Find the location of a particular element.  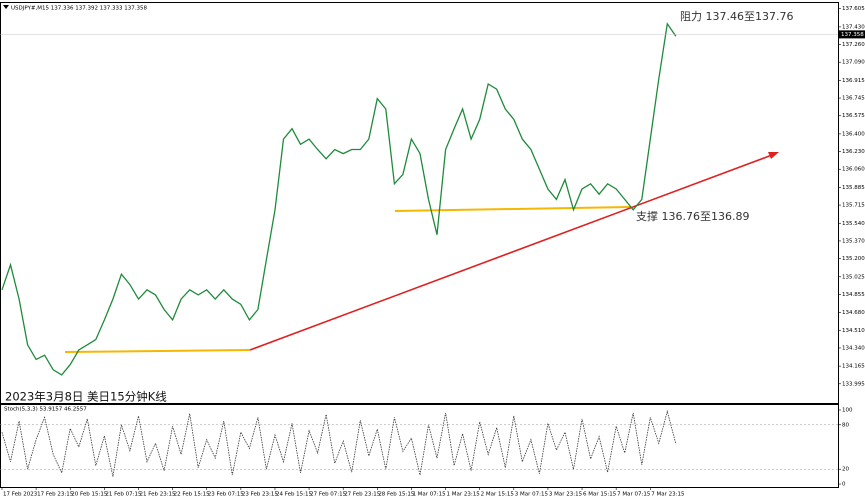

x-tick-label: 22 Feb 15:15 is located at coordinates (192, 495).